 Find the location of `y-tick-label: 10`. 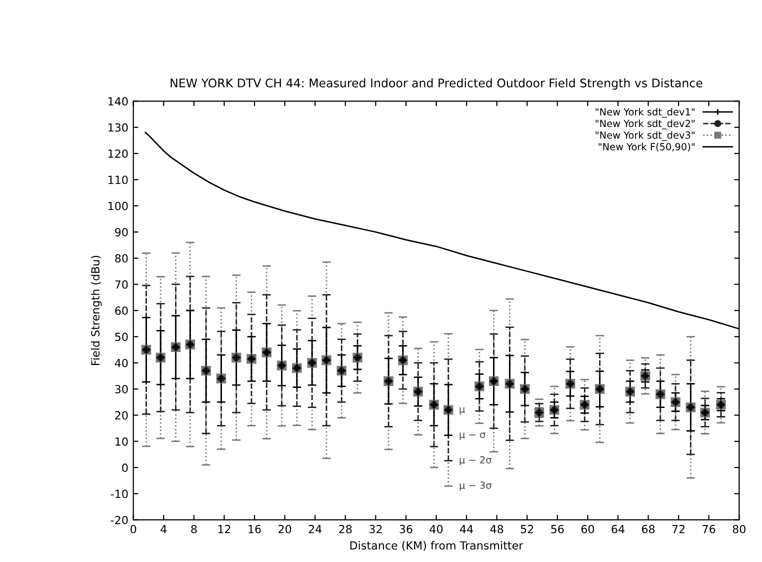

y-tick-label: 10 is located at coordinates (122, 441).